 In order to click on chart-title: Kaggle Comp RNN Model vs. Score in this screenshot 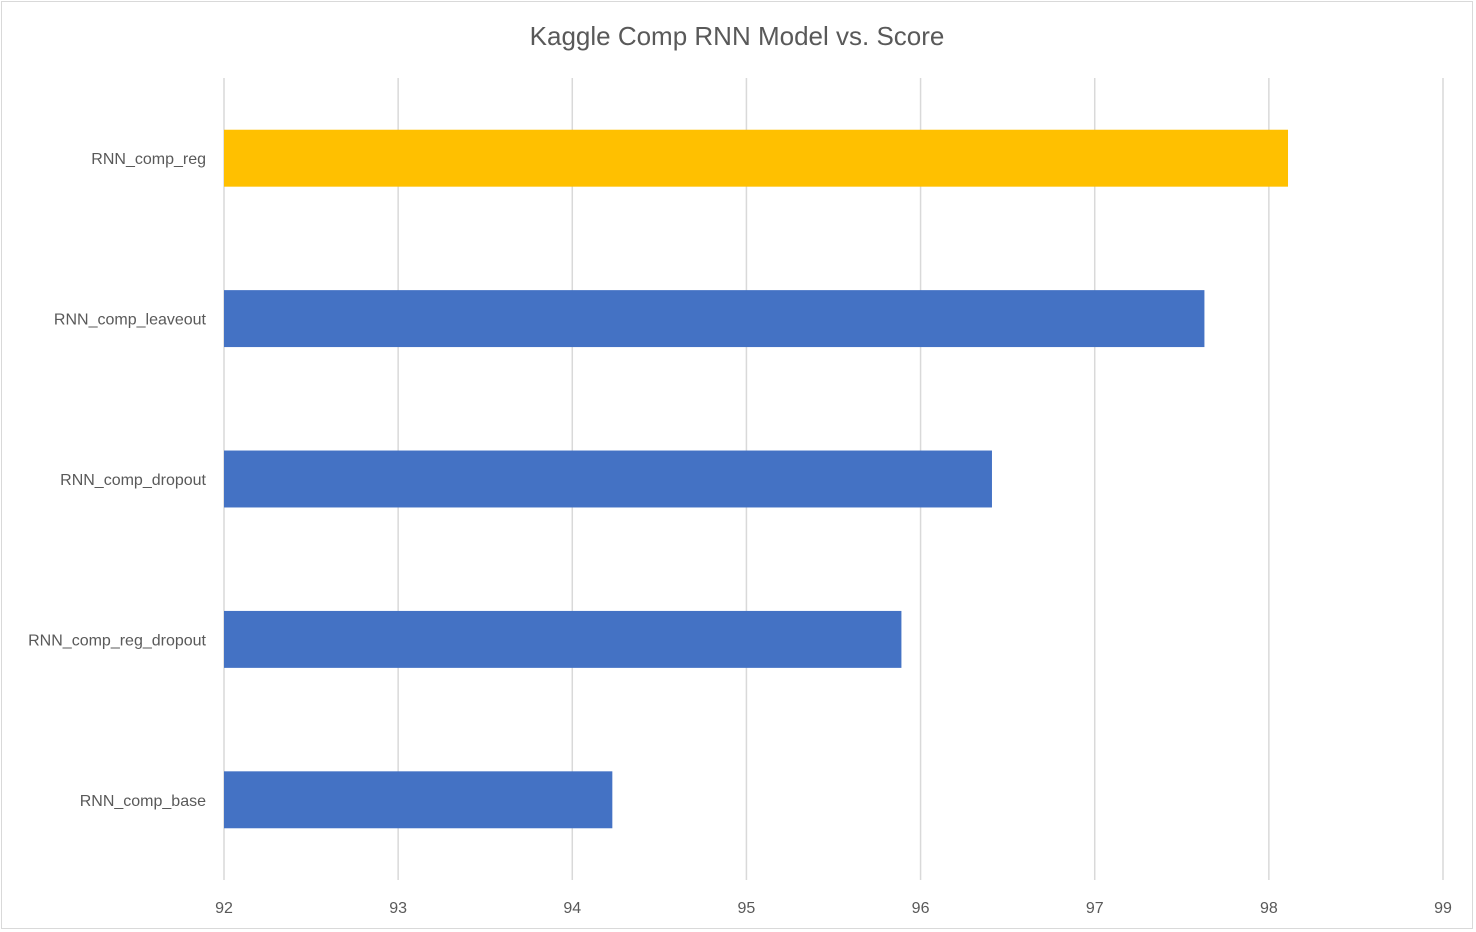, I will do `click(737, 36)`.